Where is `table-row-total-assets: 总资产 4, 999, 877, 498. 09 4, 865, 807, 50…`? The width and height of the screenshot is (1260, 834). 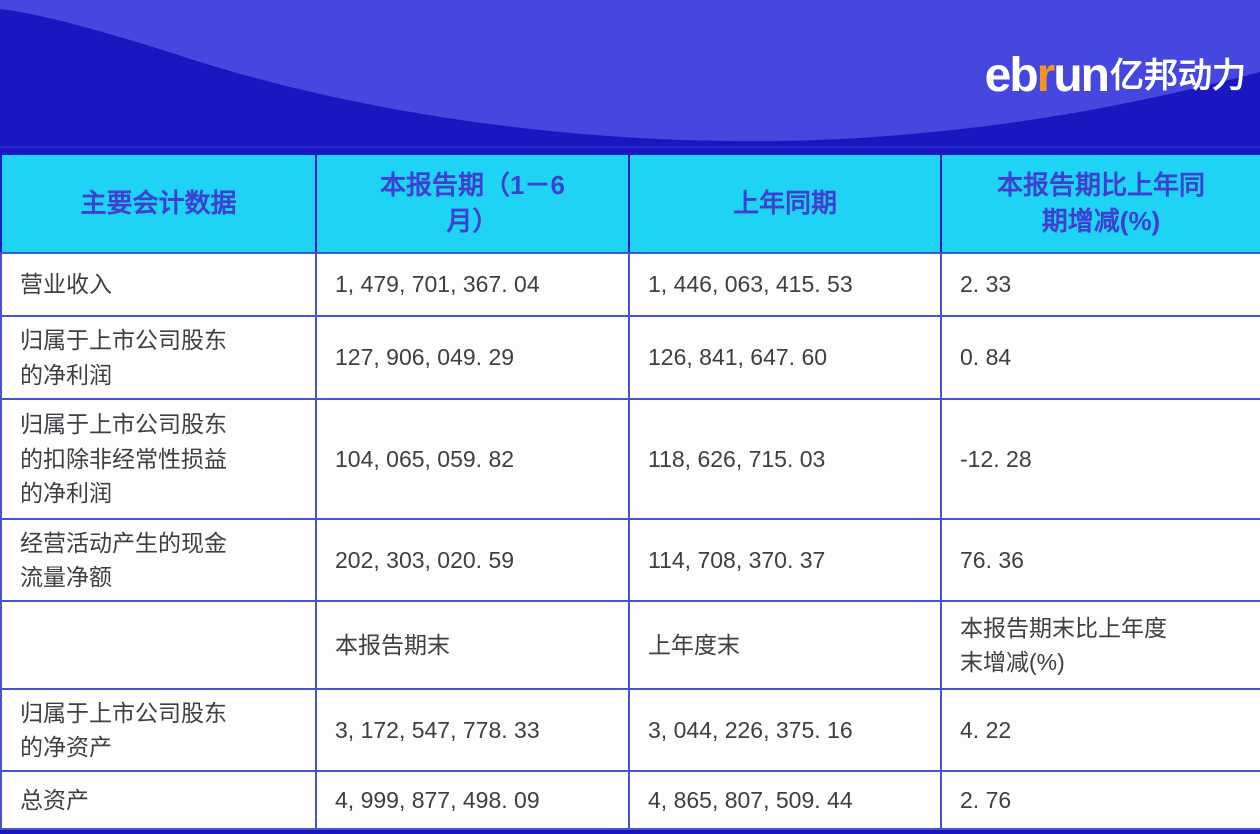
table-row-total-assets: 总资产 4, 999, 877, 498. 09 4, 865, 807, 50… is located at coordinates (630, 800).